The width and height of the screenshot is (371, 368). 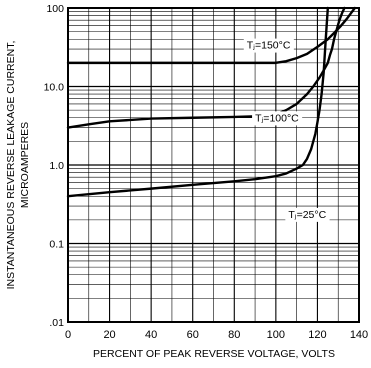 What do you see at coordinates (151, 335) in the screenshot?
I see `x-tick-label: 40` at bounding box center [151, 335].